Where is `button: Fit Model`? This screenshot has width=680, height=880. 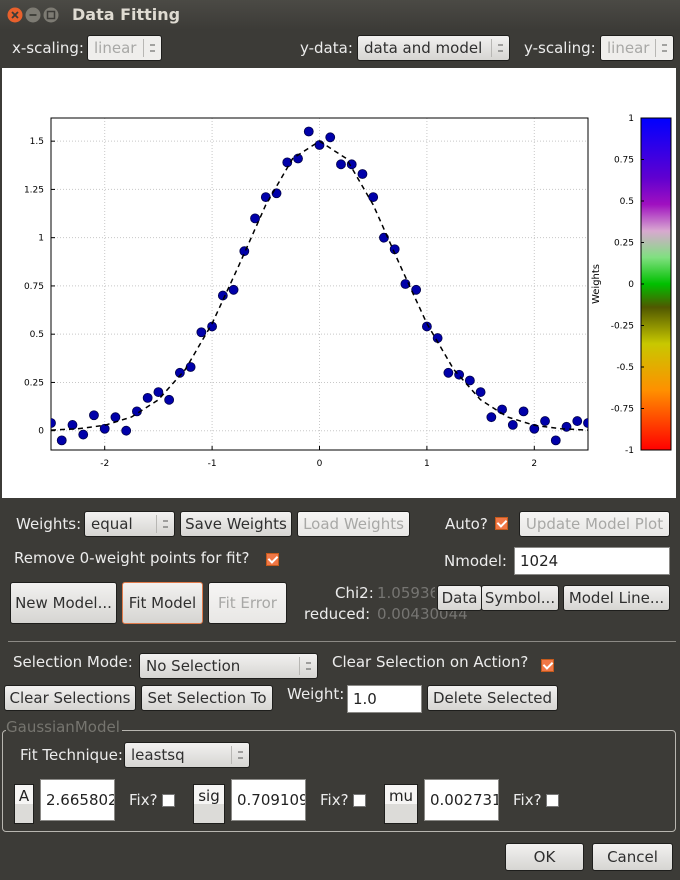
button: Fit Model is located at coordinates (162, 603).